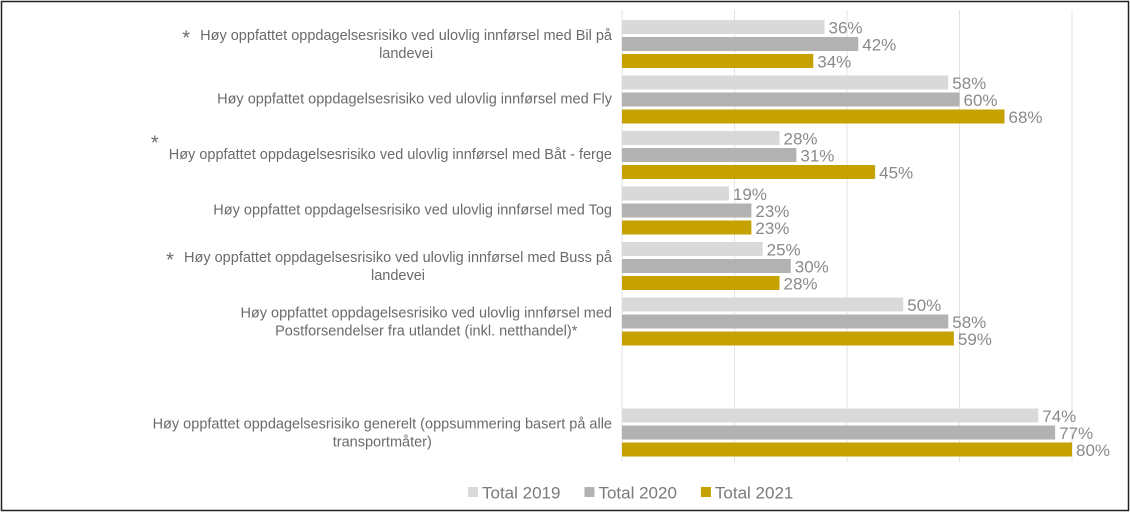  Describe the element at coordinates (1026, 117) in the screenshot. I see `value-label: 68%` at that location.